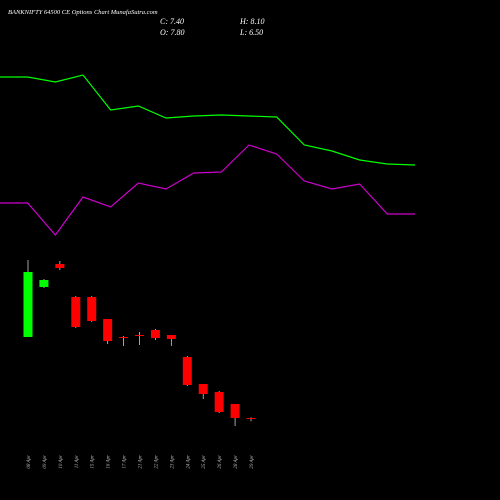 This screenshot has width=500, height=500. What do you see at coordinates (45, 462) in the screenshot?
I see `x-tick-label: 09 Apr` at bounding box center [45, 462].